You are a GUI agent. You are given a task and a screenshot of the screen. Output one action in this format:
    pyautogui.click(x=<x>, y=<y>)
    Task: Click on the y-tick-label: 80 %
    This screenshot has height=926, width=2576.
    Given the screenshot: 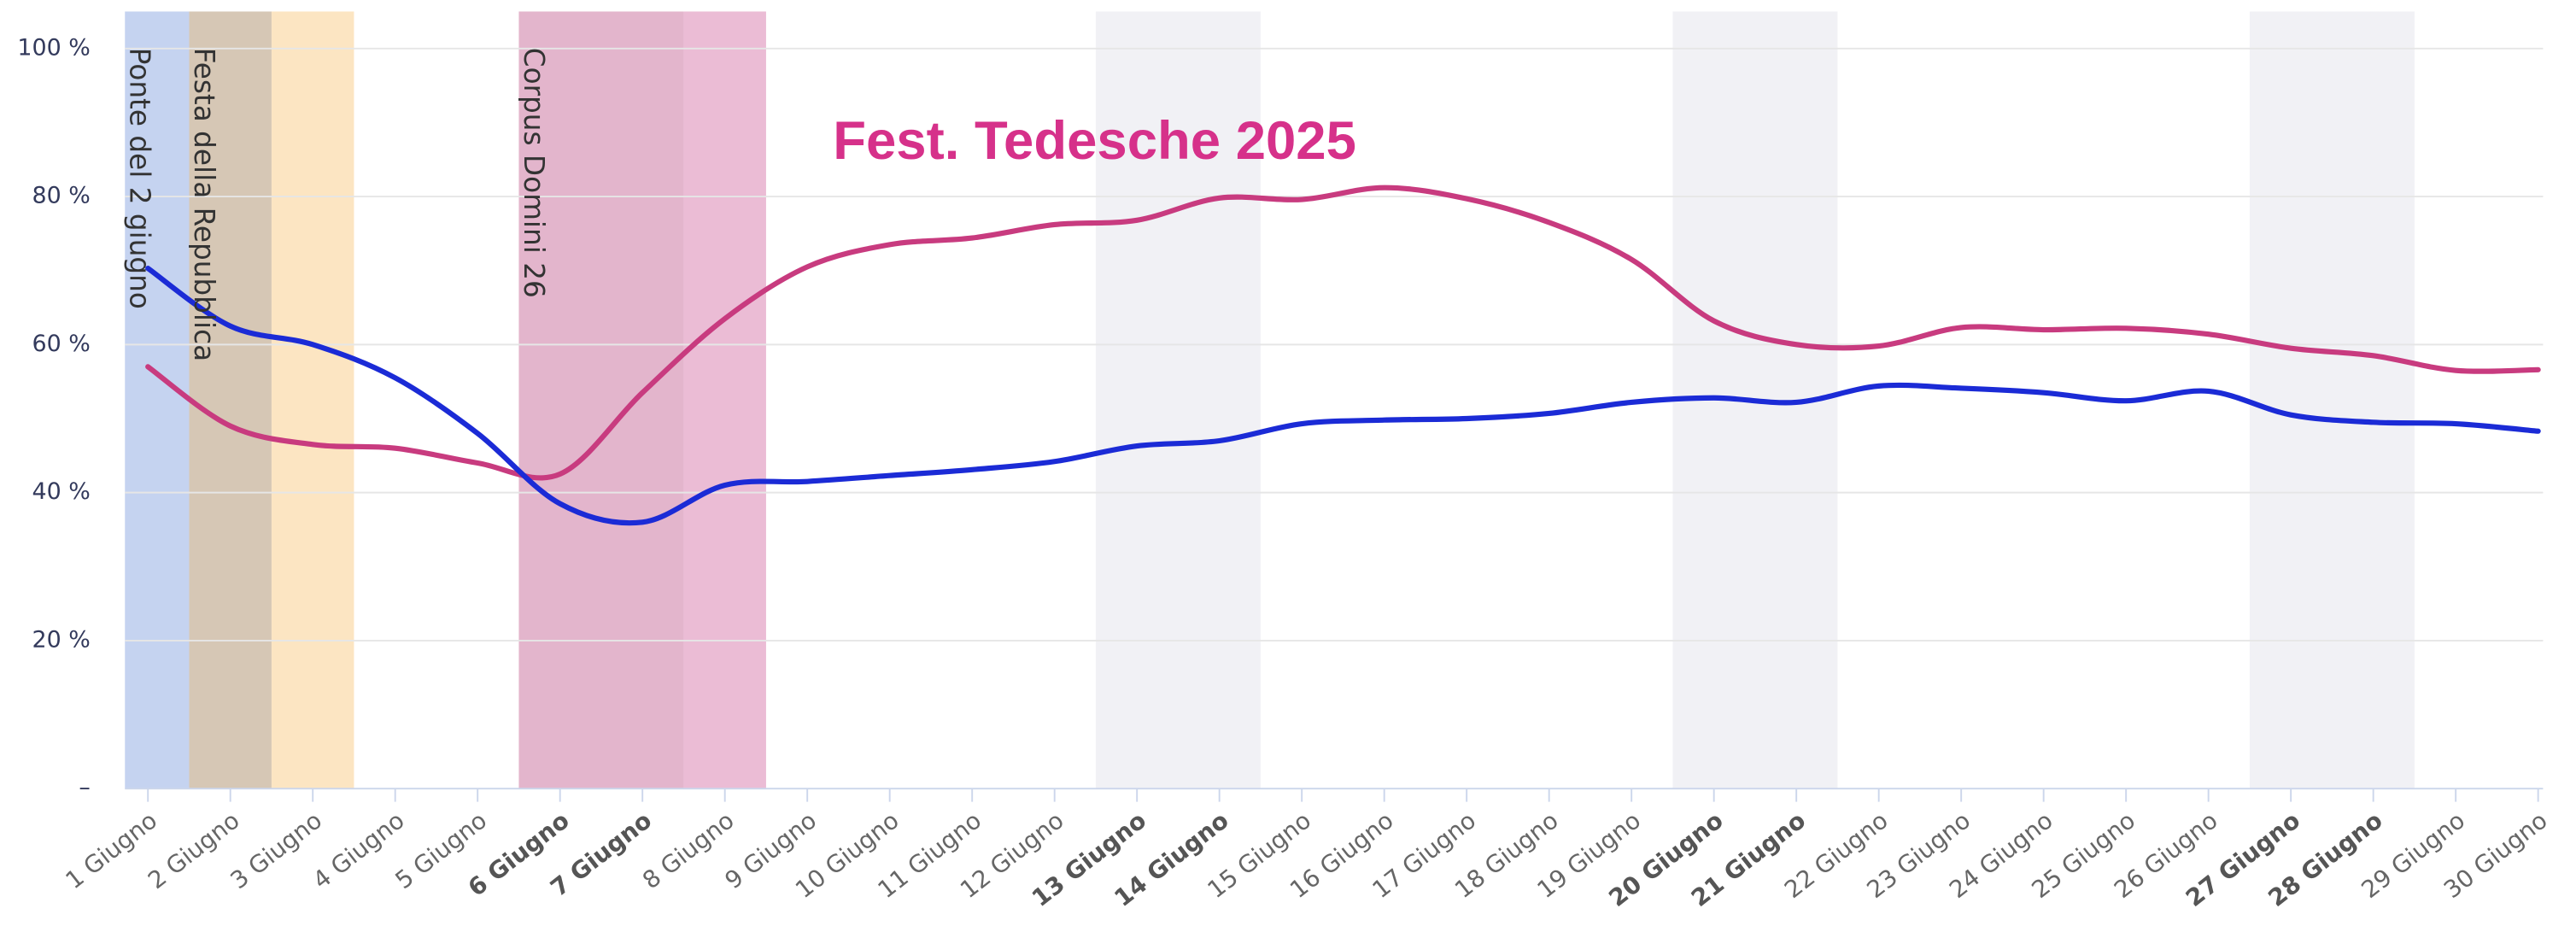 What is the action you would take?
    pyautogui.click(x=61, y=196)
    